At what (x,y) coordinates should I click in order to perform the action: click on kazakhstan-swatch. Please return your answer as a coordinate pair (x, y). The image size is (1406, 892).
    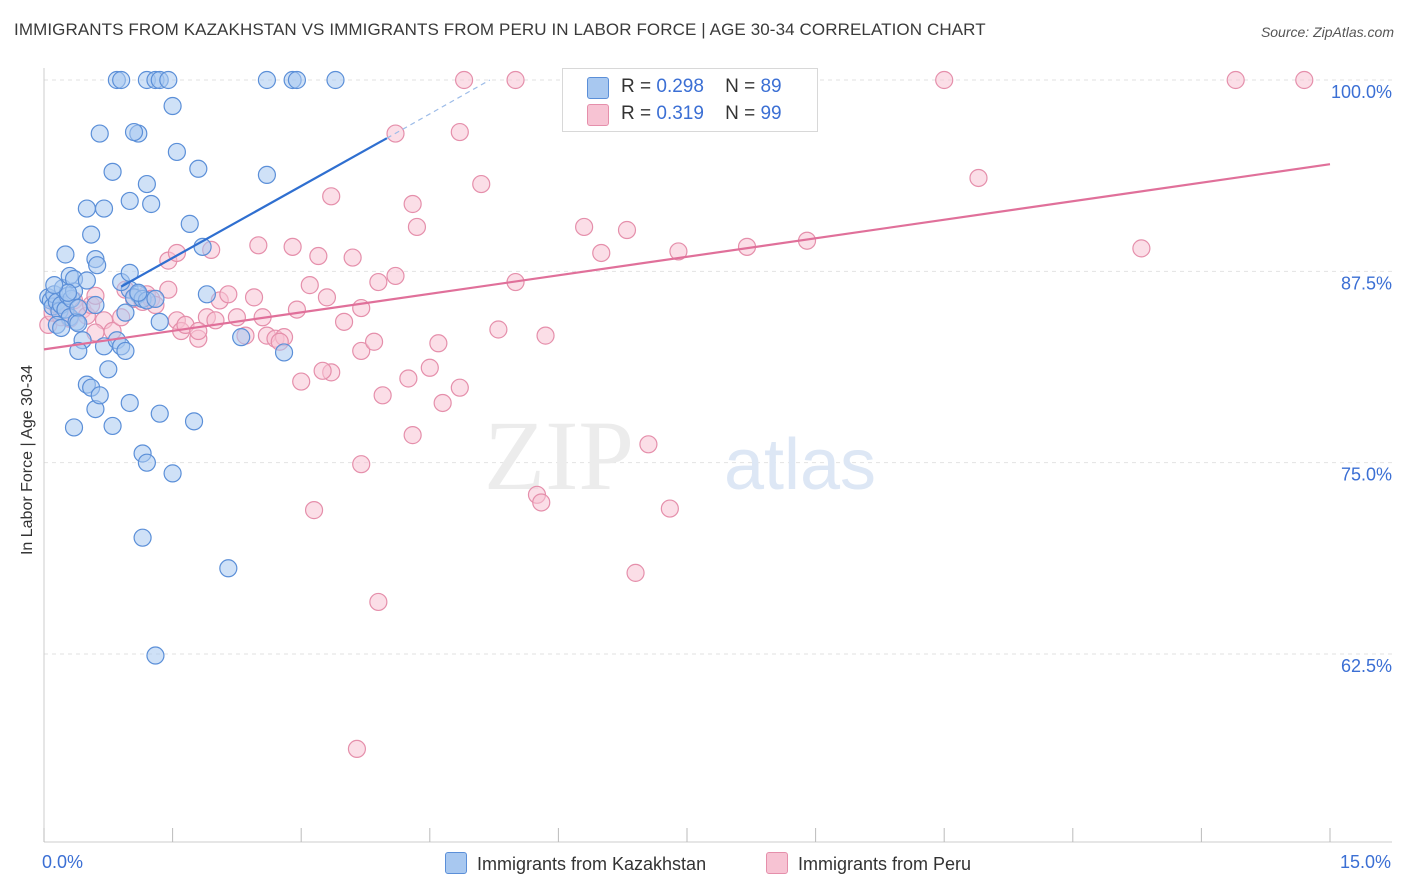
    Looking at the image, I should click on (598, 88).